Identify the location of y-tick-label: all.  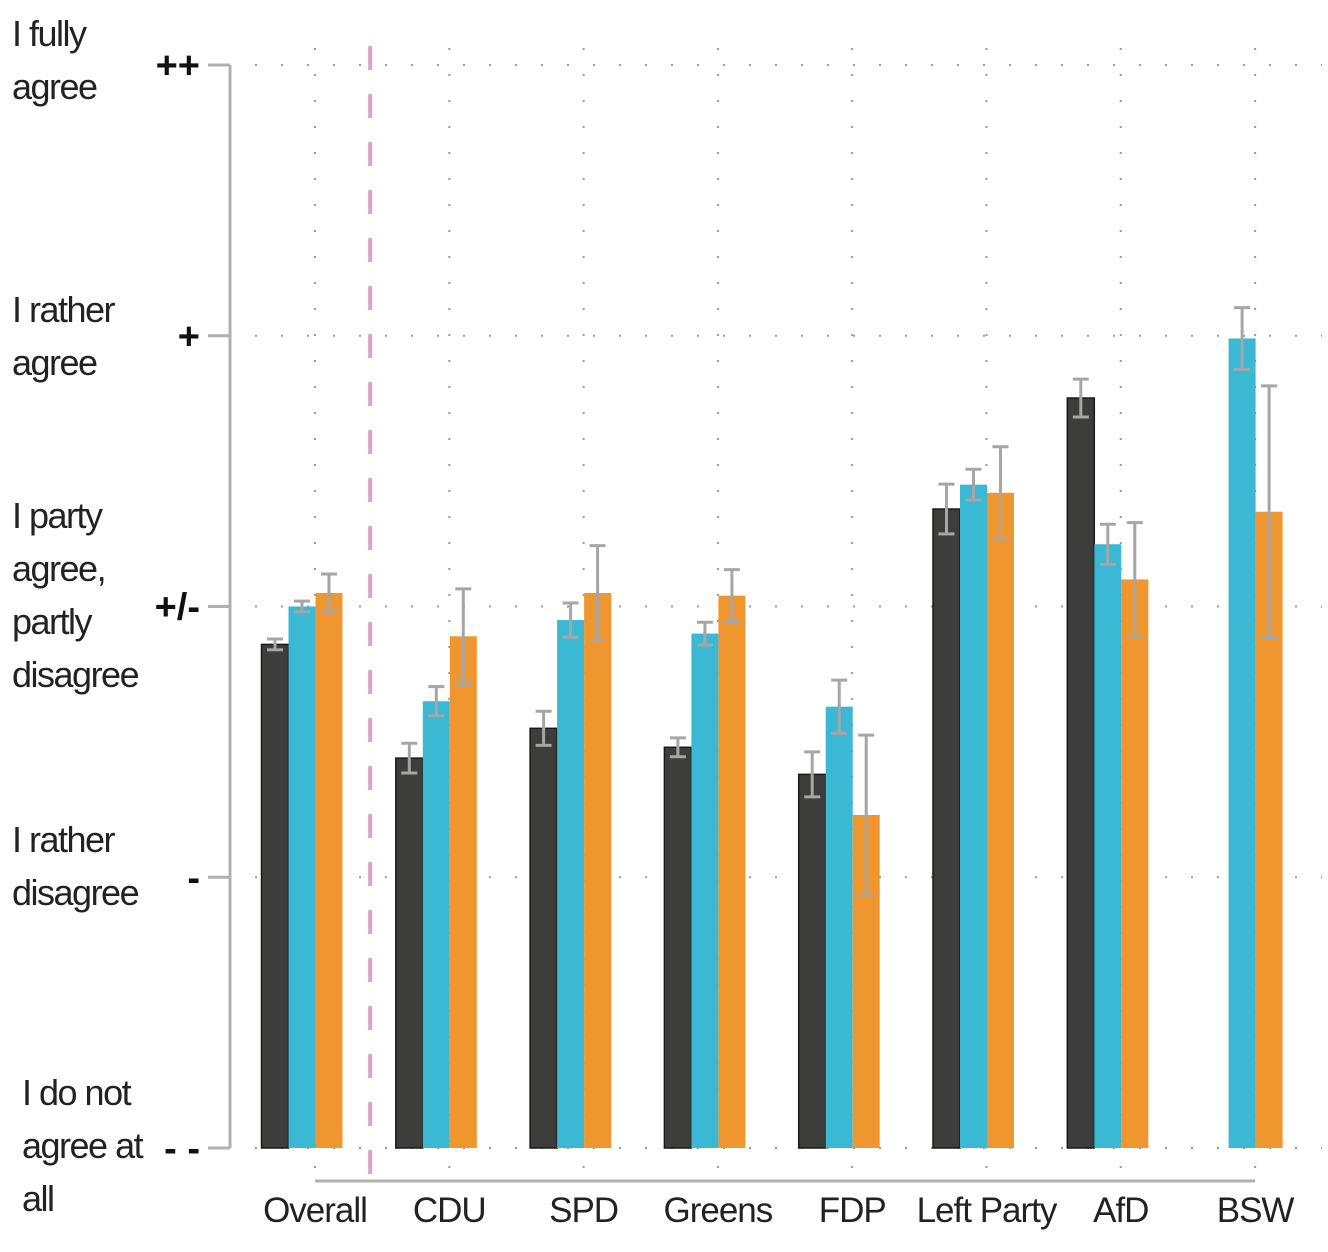
(38, 1198).